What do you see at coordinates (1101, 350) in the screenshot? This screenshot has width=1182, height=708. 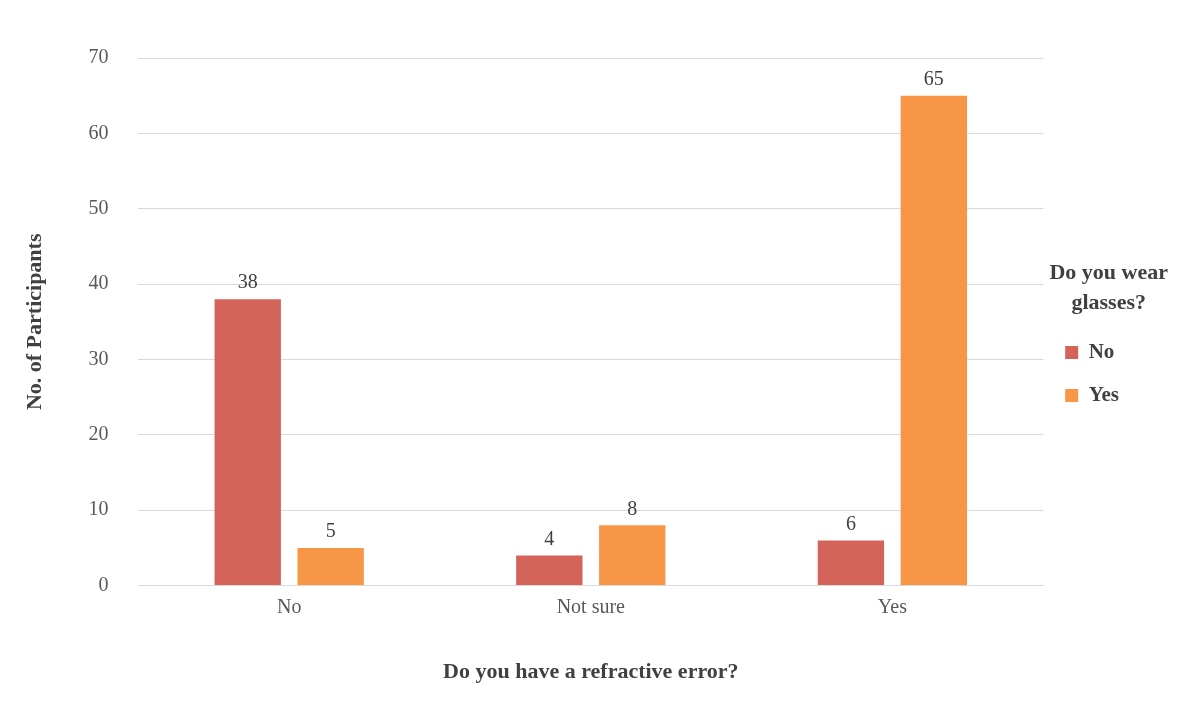 I see `legend-label: No` at bounding box center [1101, 350].